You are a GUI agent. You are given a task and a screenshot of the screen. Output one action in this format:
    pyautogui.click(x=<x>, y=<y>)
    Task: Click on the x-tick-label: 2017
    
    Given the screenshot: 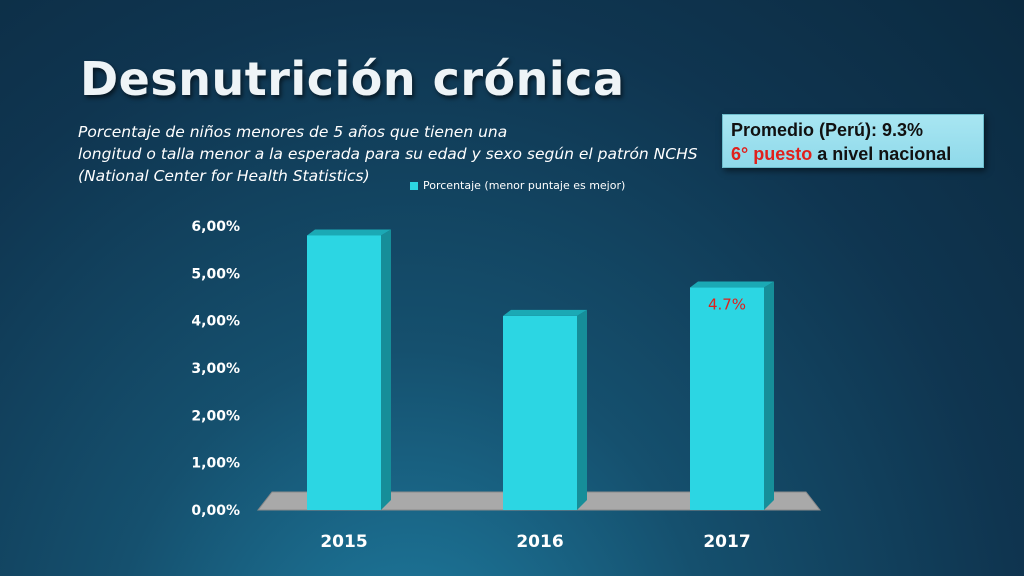 What is the action you would take?
    pyautogui.click(x=726, y=542)
    